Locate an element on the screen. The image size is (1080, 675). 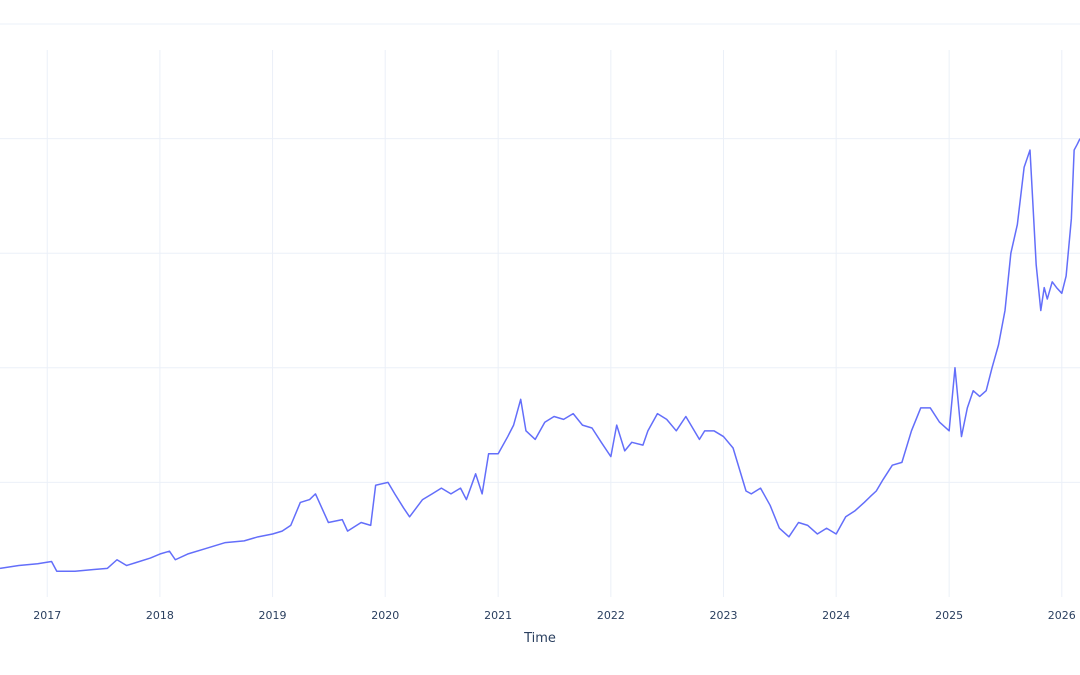
x-tick-label: 2023 is located at coordinates (723, 615).